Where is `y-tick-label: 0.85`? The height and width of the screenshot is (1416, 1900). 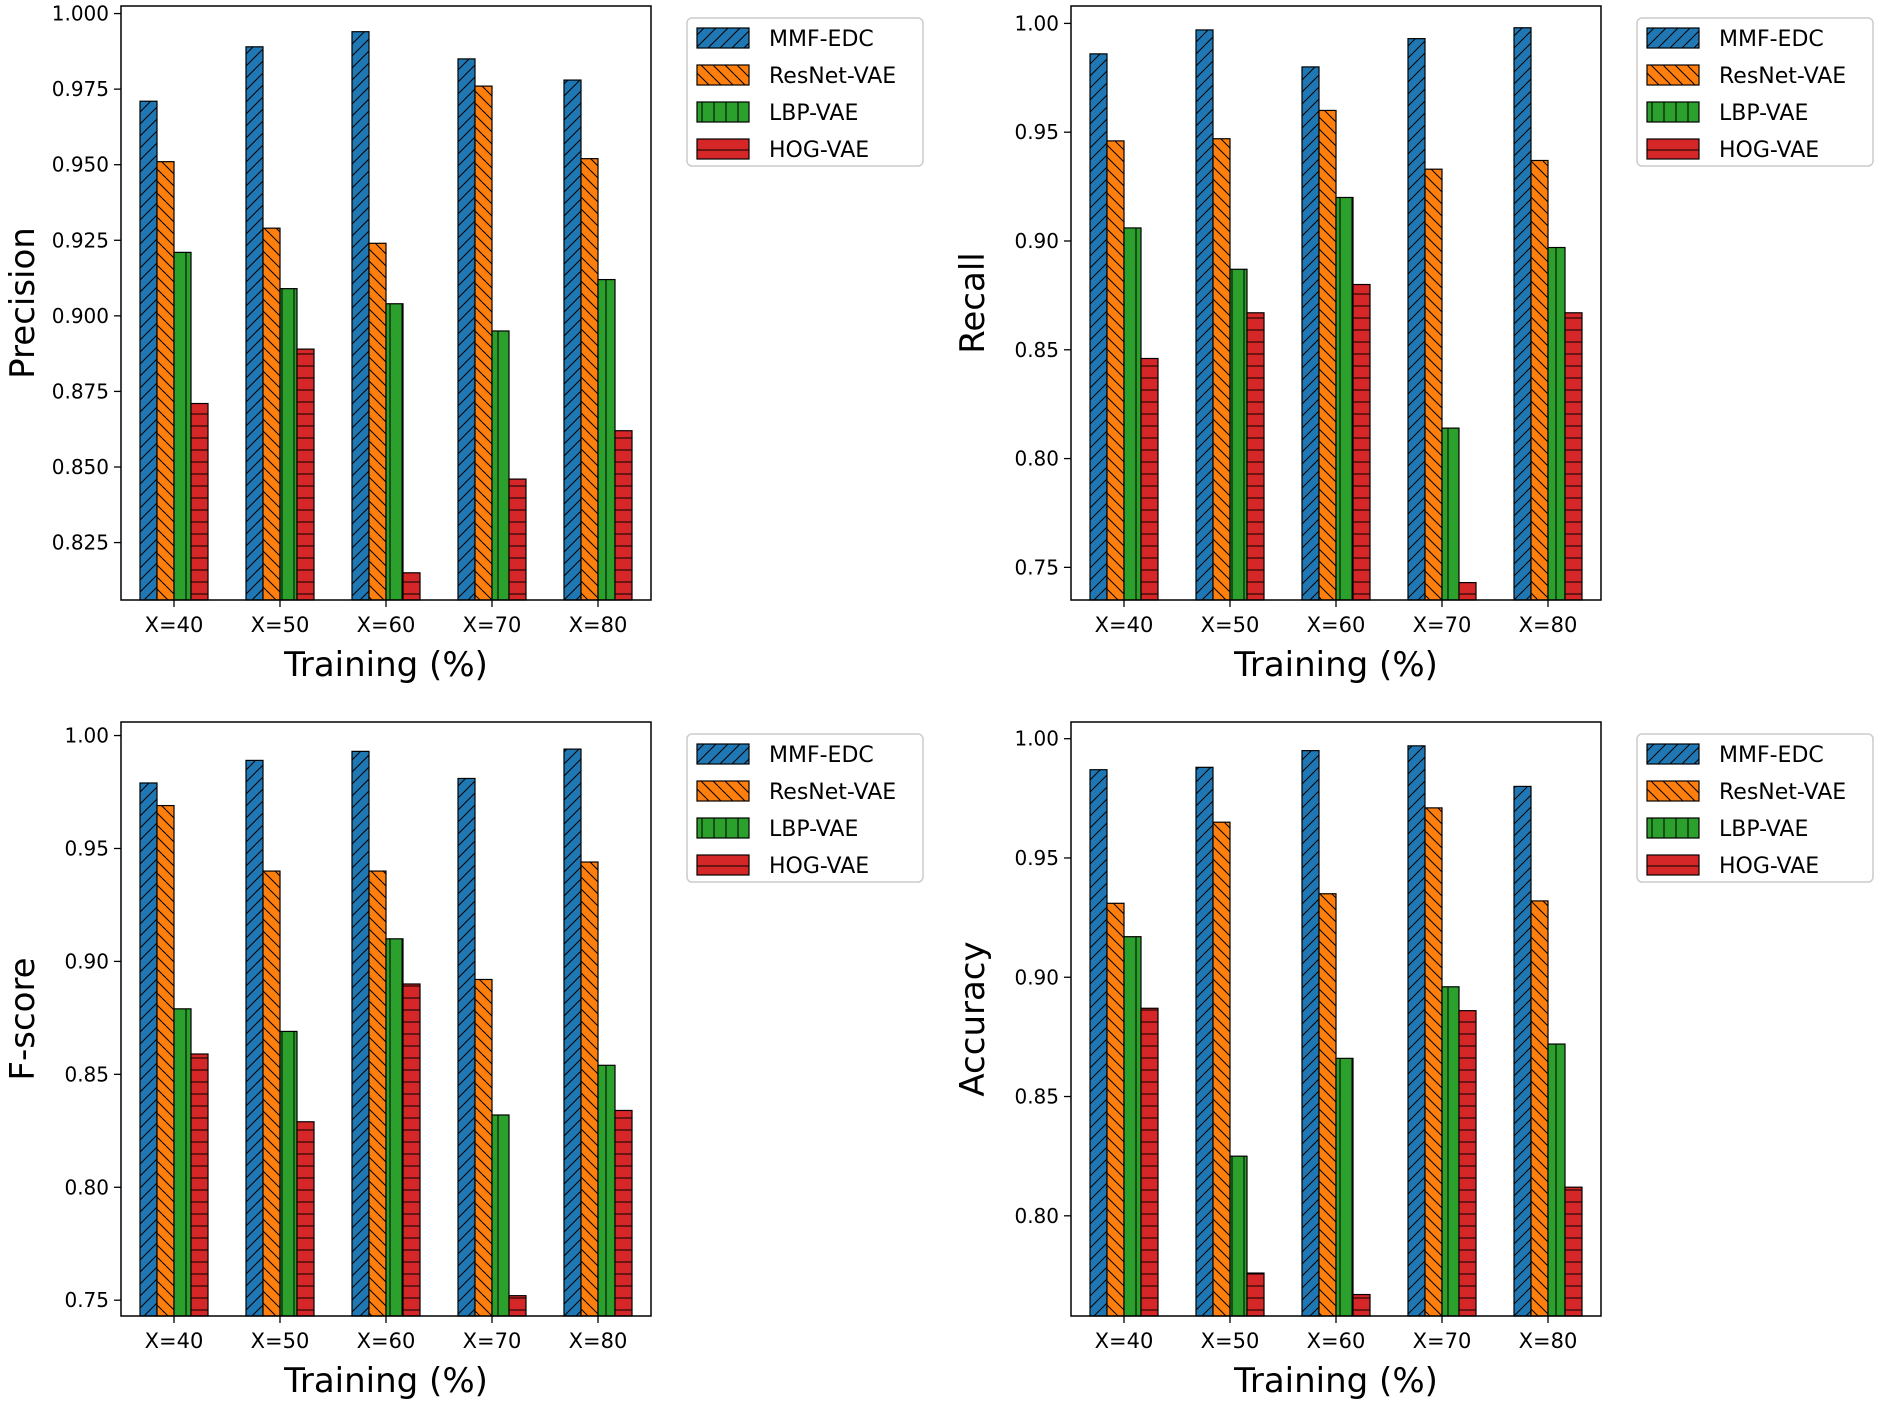 y-tick-label: 0.85 is located at coordinates (86, 1074).